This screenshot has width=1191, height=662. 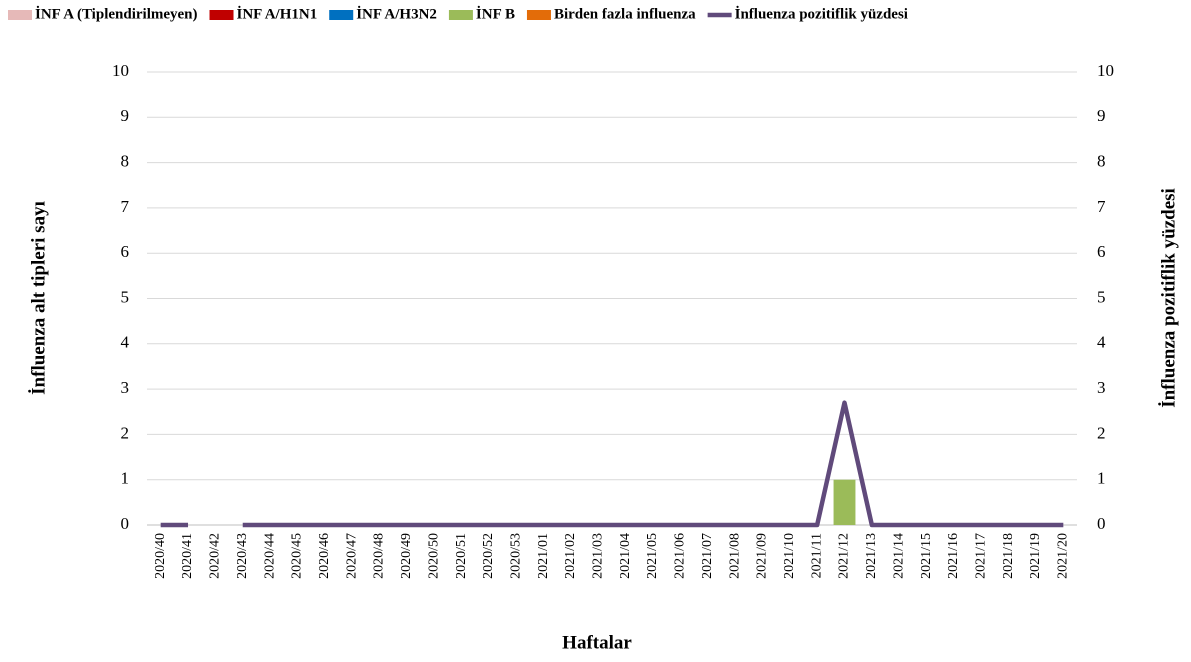 I want to click on x-tick-label: 2021/17, so click(x=980, y=556).